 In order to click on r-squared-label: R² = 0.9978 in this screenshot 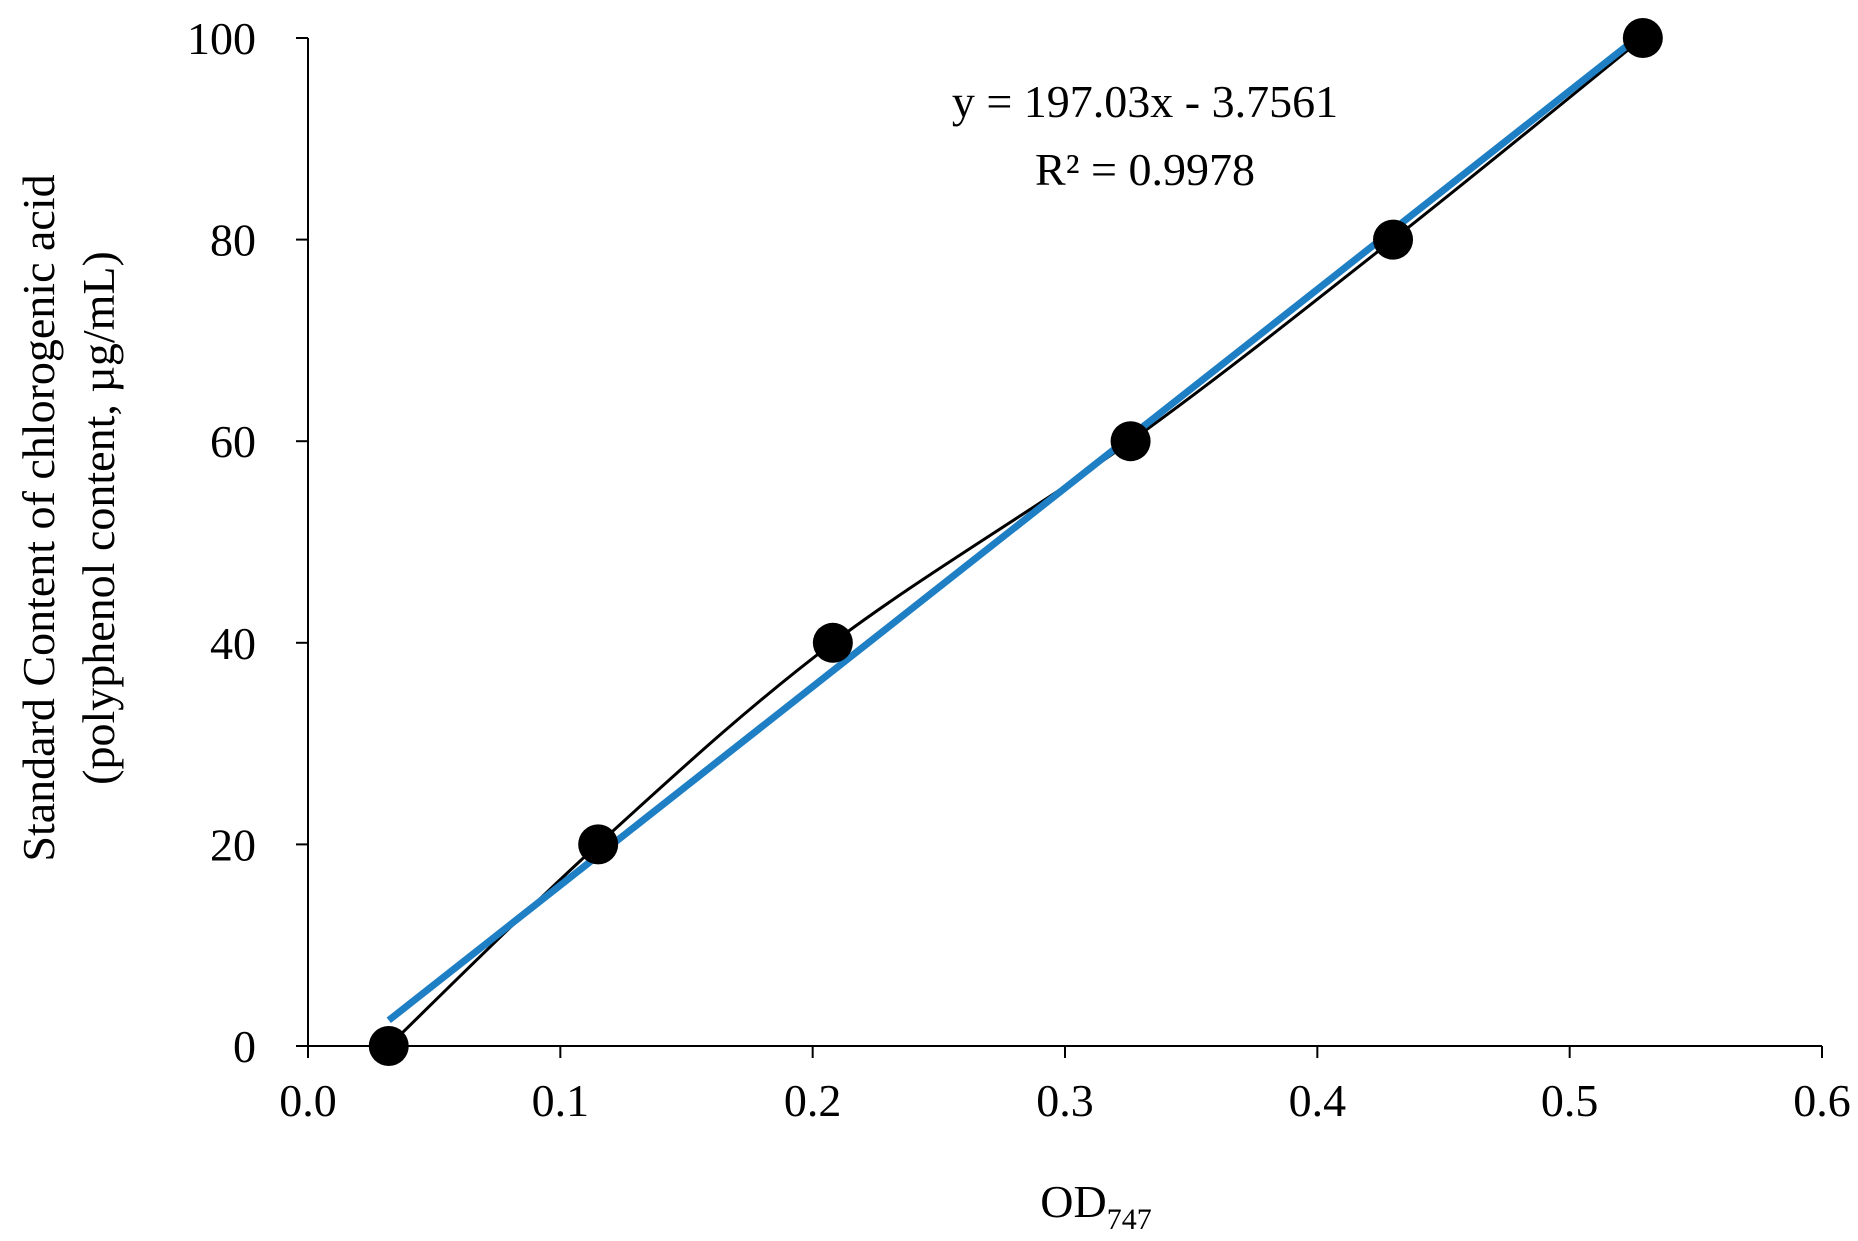, I will do `click(1145, 169)`.